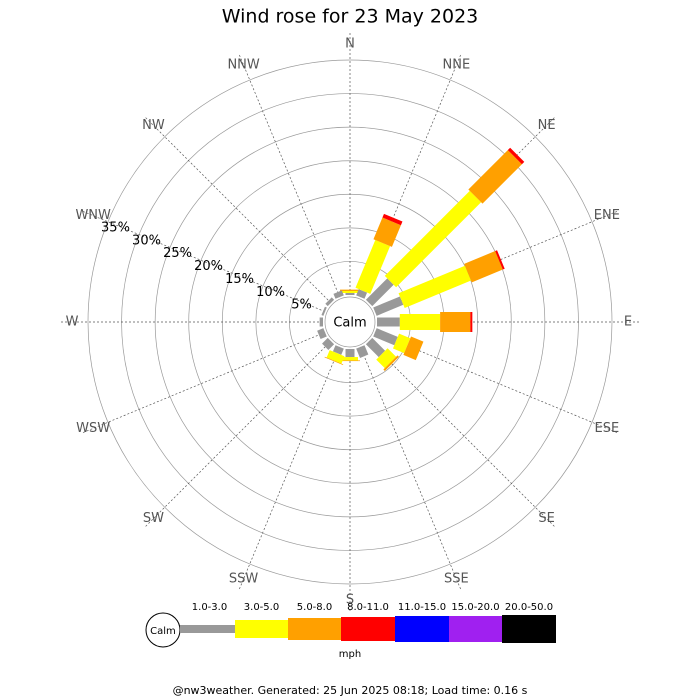  I want to click on legend-label: 20.0-50.0, so click(529, 607).